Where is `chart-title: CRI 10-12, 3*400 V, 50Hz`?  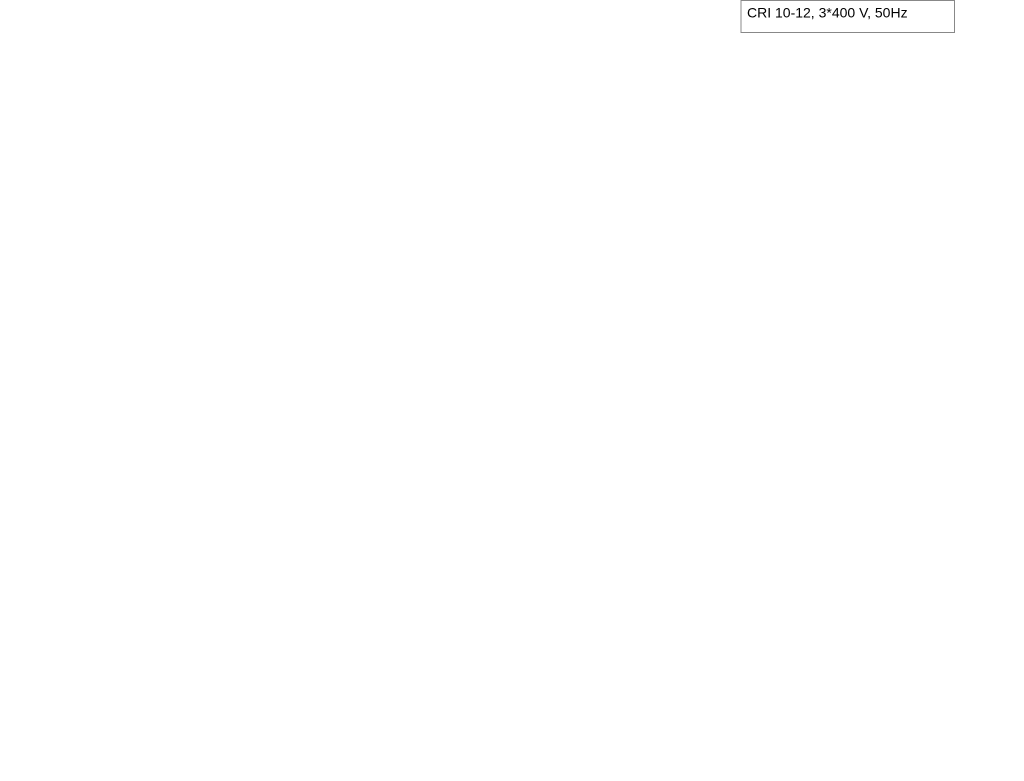
chart-title: CRI 10-12, 3*400 V, 50Hz is located at coordinates (827, 13).